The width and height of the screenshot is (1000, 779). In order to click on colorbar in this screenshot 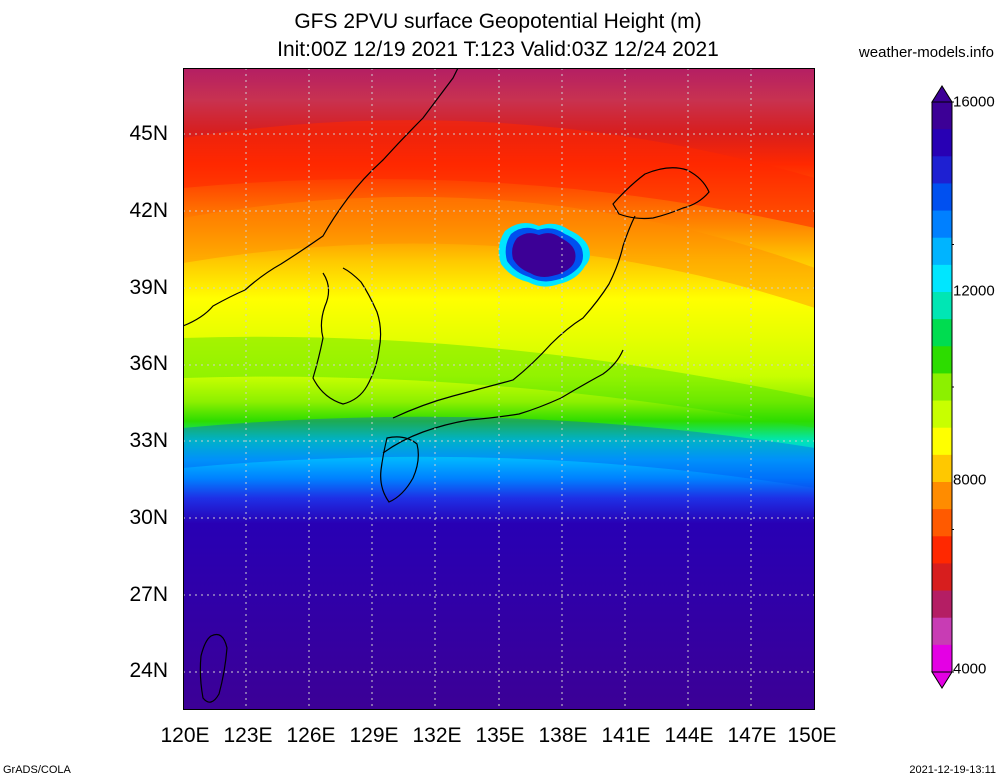, I will do `click(942, 387)`.